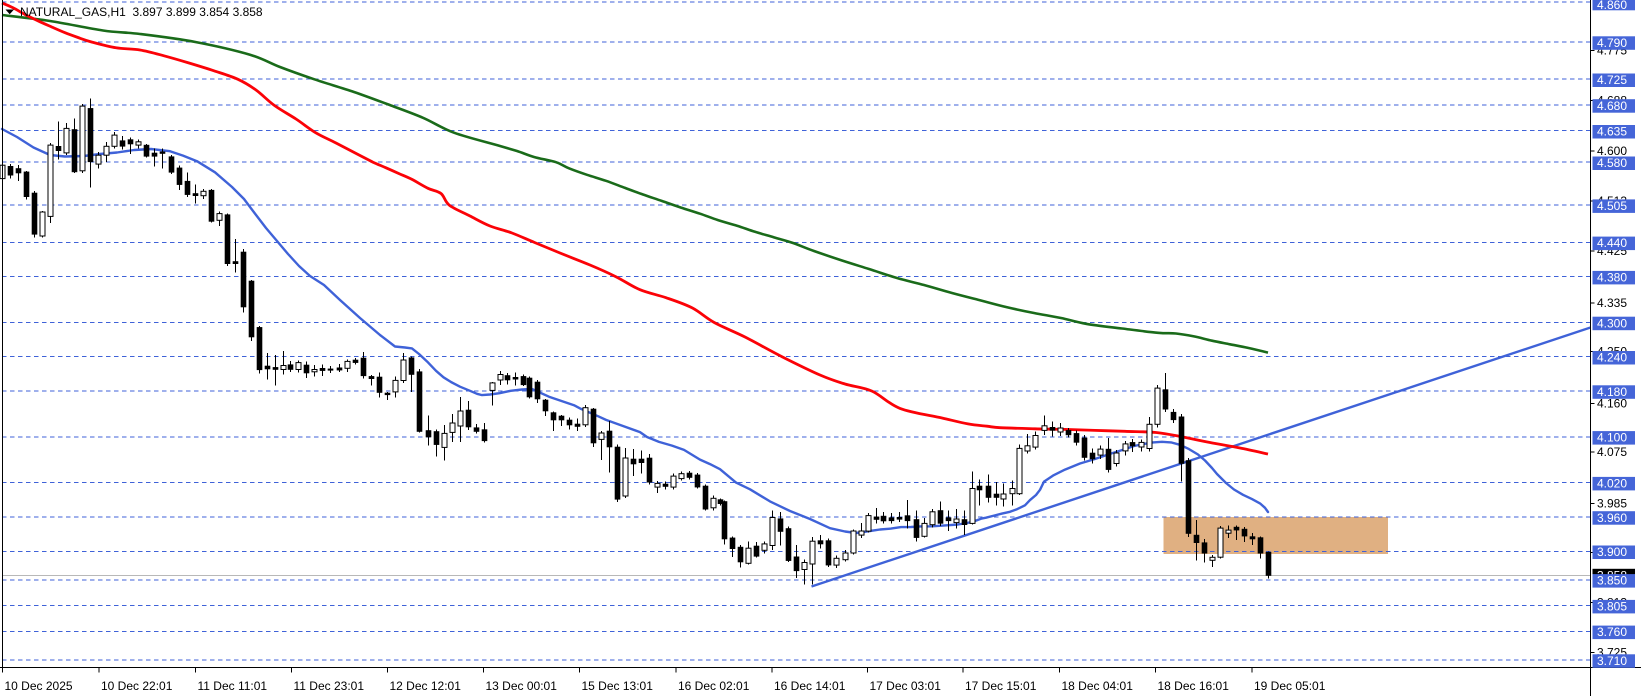  Describe the element at coordinates (1098, 686) in the screenshot. I see `svg-text: 18 Dec 04:01` at that location.